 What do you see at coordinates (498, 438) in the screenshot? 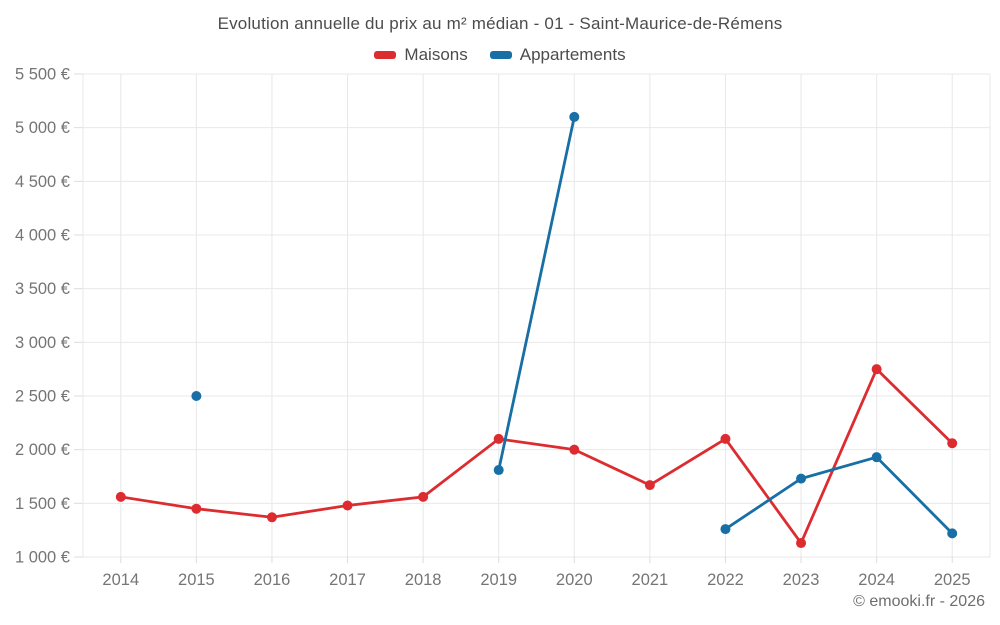
I see `data-point-maisons-2019` at bounding box center [498, 438].